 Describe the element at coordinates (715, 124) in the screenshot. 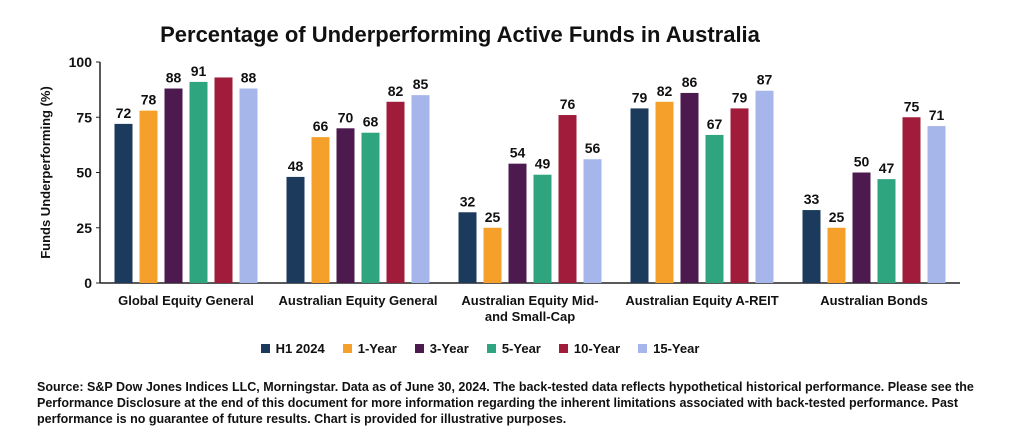

I see `data-label: 67` at that location.